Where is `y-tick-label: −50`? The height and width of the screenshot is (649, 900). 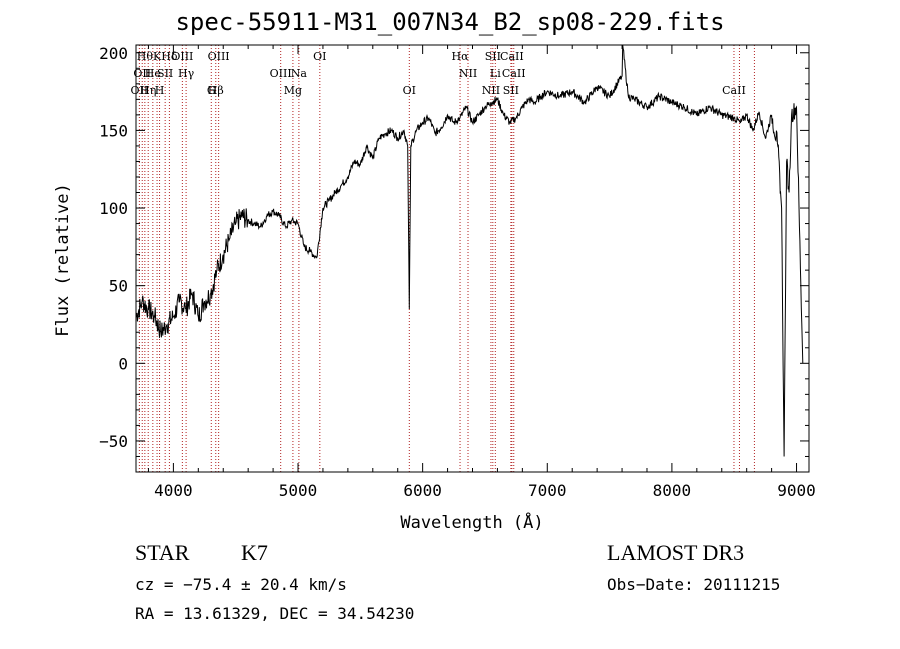 y-tick-label: −50 is located at coordinates (113, 441).